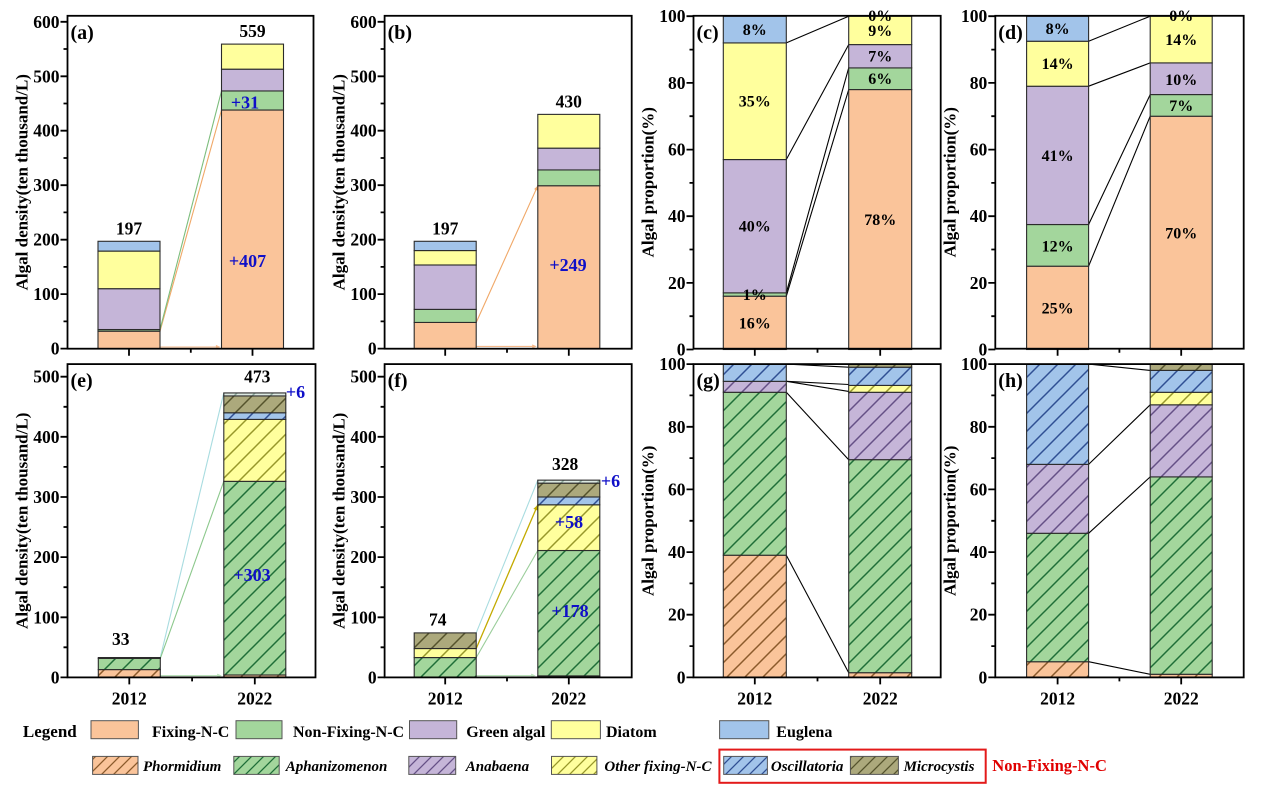  I want to click on svg-text: (f), so click(398, 381).